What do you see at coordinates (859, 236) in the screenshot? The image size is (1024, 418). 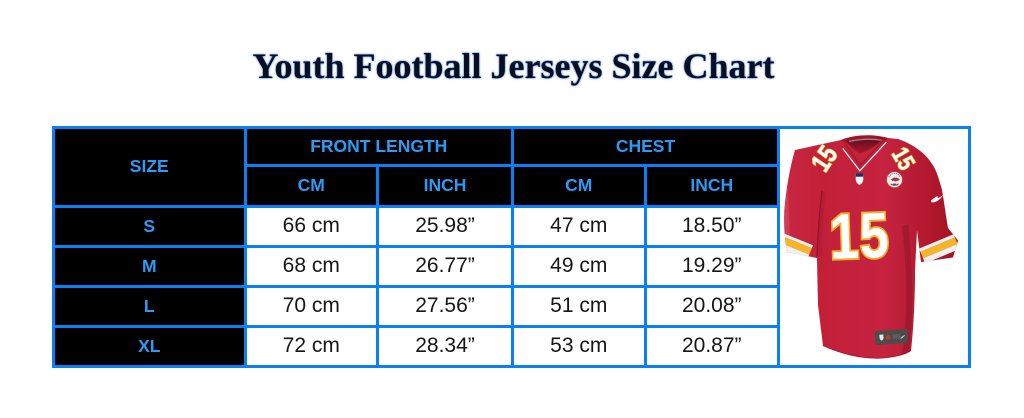 I see `svg-text: 15` at bounding box center [859, 236].